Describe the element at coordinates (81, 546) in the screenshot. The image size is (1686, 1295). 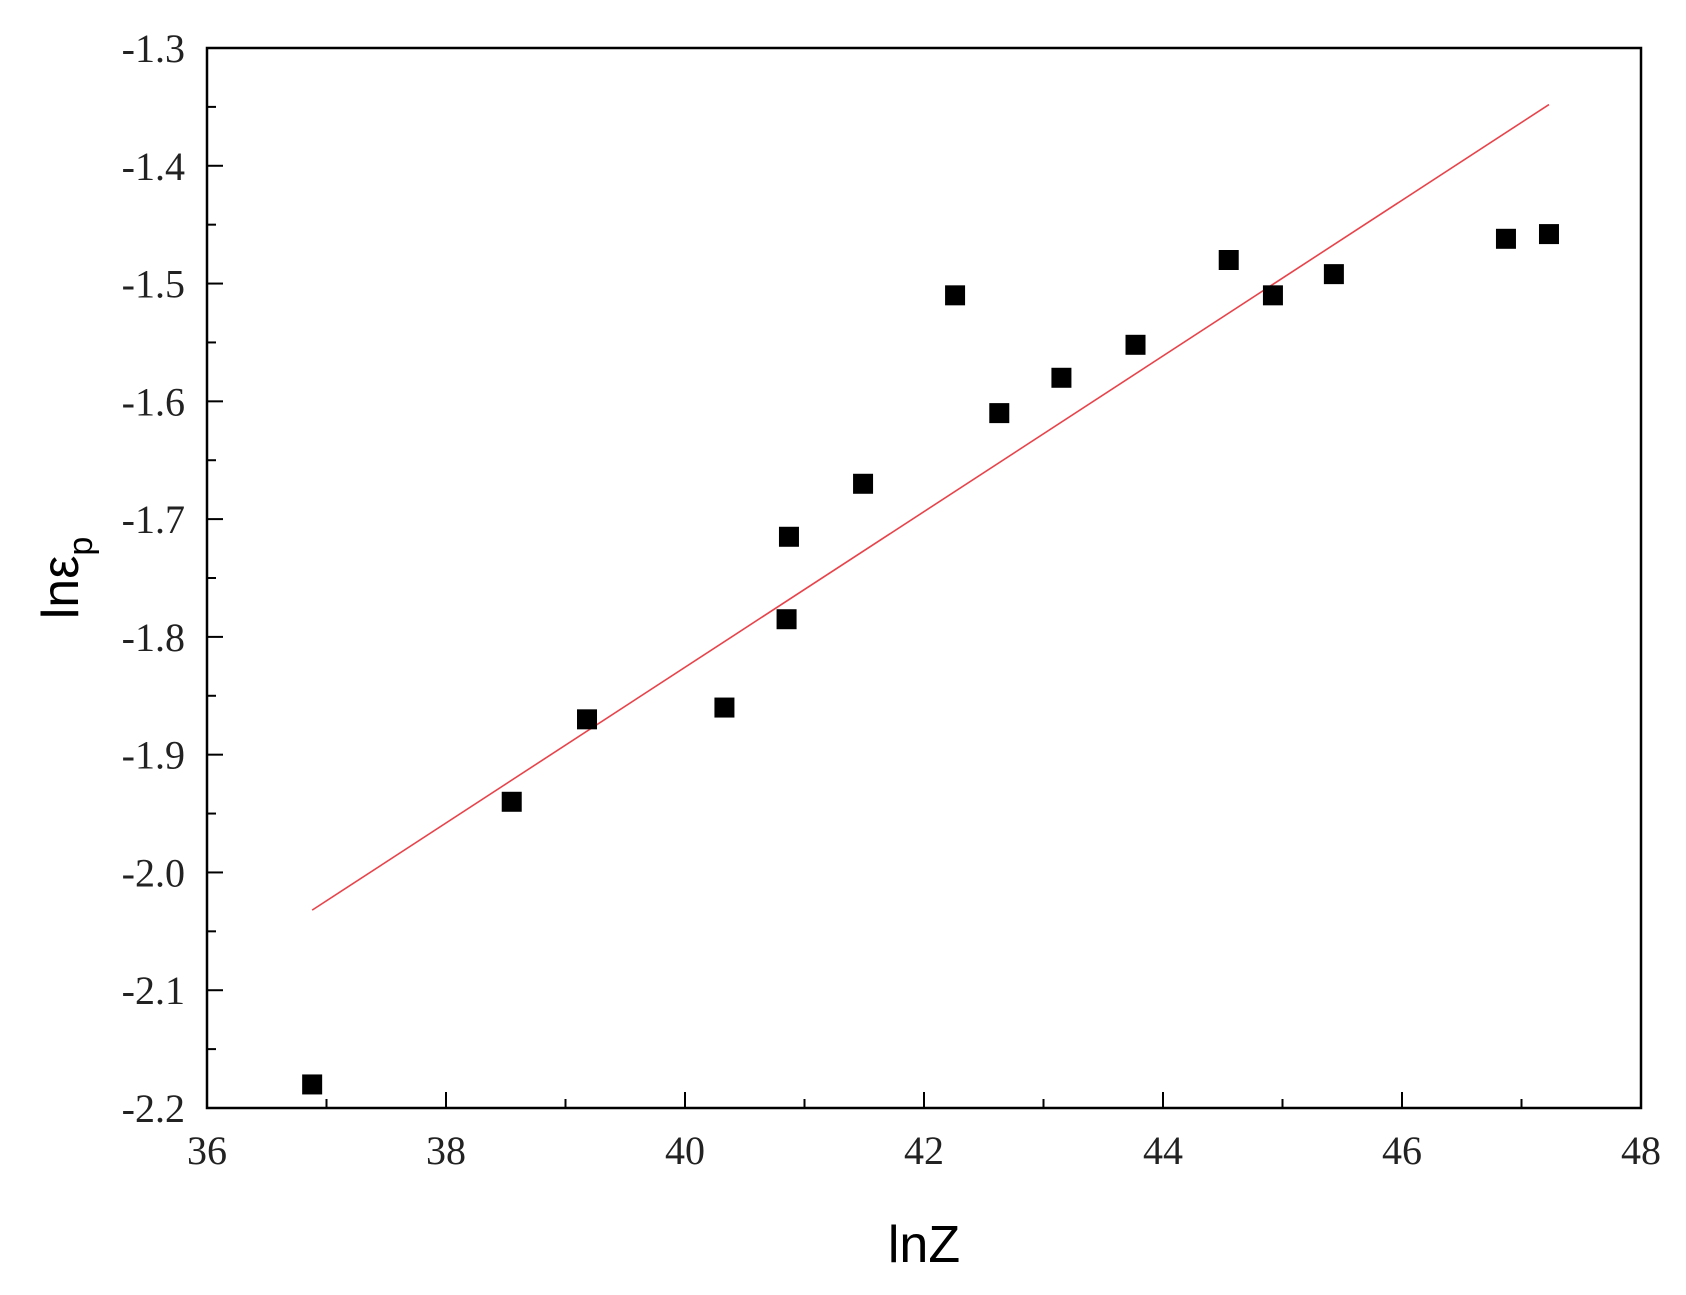
I see `y-axis-title-subscript: p` at that location.